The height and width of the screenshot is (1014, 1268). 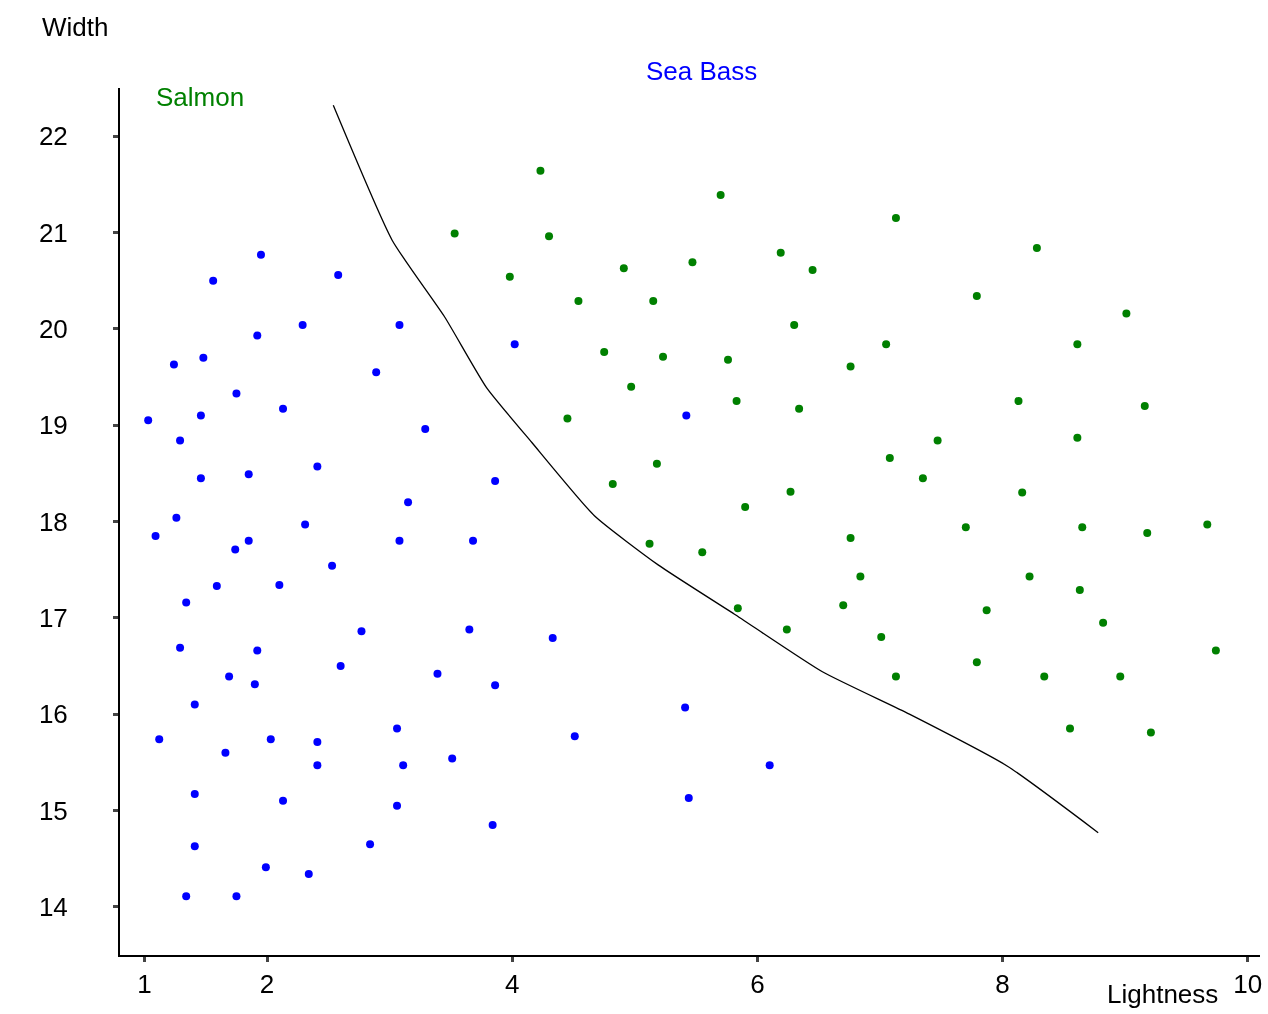 I want to click on x-tick-label: 8, so click(x=1002, y=984).